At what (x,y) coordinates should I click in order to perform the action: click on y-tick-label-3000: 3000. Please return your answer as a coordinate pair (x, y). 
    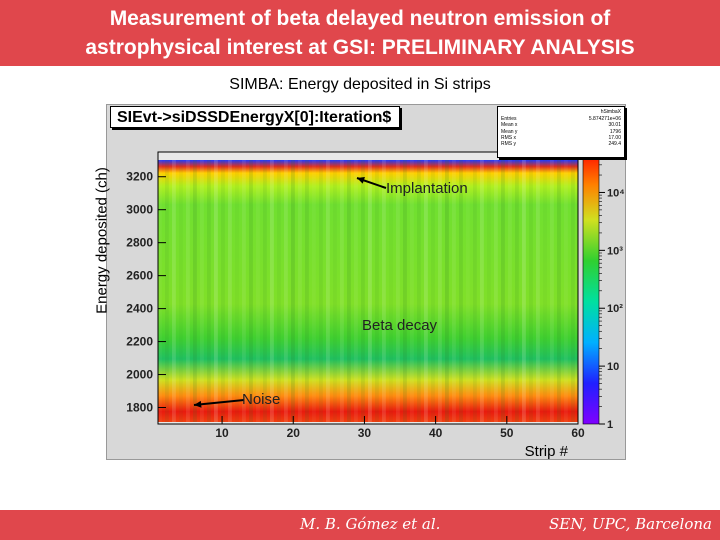
    Looking at the image, I should click on (139, 210).